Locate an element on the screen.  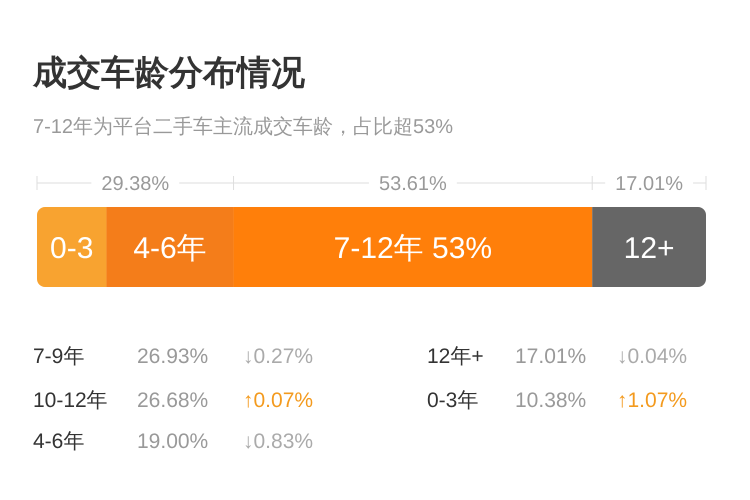
text: 26.68% is located at coordinates (172, 400).